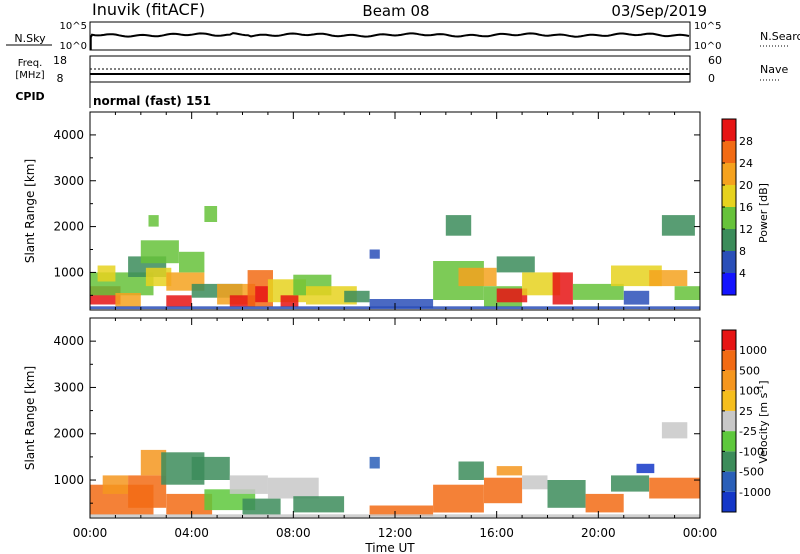 Image resolution: width=800 pixels, height=554 pixels. Describe the element at coordinates (746, 163) in the screenshot. I see `colorbar-tick-label: 24` at that location.